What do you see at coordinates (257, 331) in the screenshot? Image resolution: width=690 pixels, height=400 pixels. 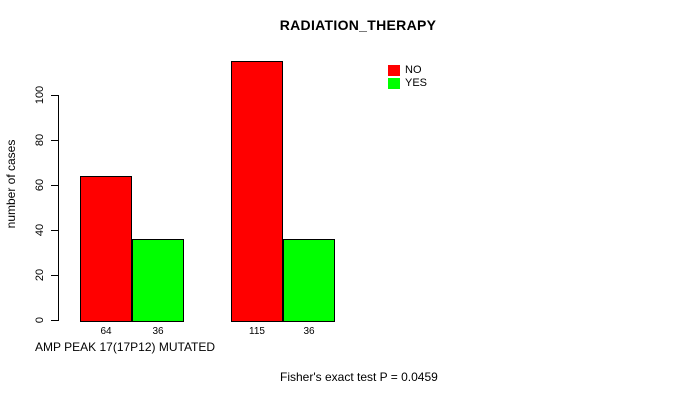 I see `bar-value-label: 115` at bounding box center [257, 331].